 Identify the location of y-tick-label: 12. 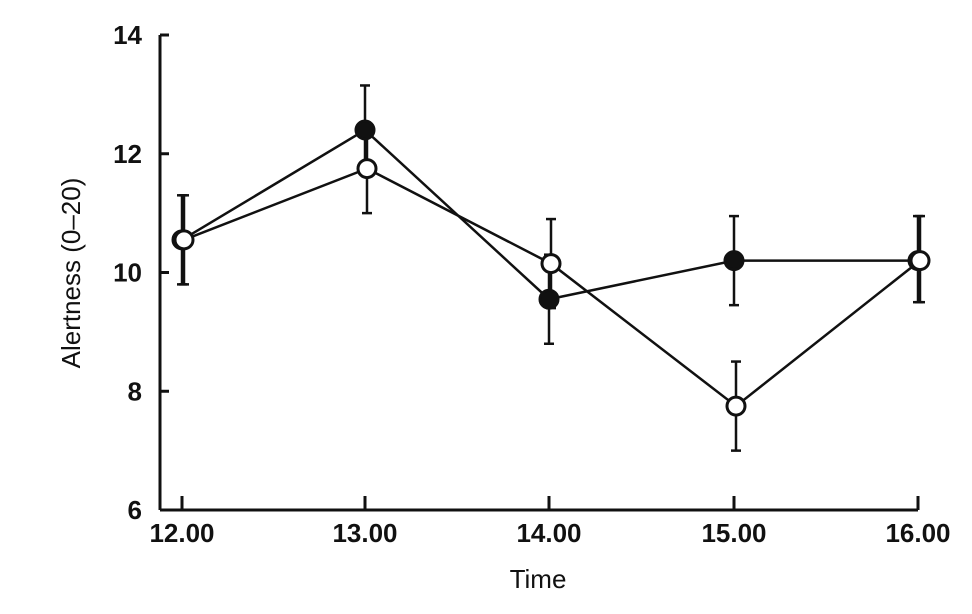
(127, 154).